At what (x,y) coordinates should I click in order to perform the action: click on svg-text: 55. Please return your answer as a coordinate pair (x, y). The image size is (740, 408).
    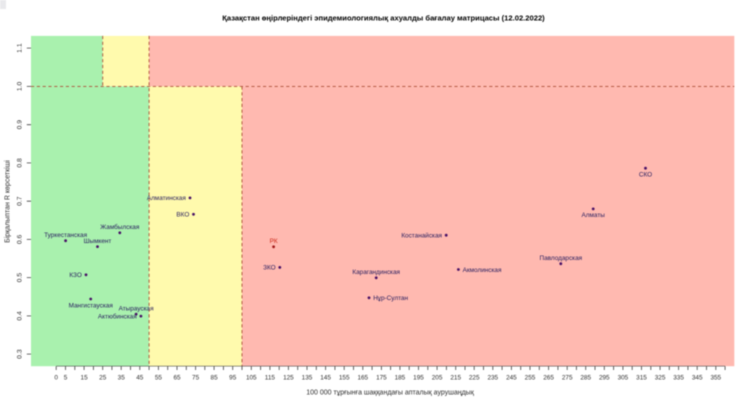
    Looking at the image, I should click on (159, 378).